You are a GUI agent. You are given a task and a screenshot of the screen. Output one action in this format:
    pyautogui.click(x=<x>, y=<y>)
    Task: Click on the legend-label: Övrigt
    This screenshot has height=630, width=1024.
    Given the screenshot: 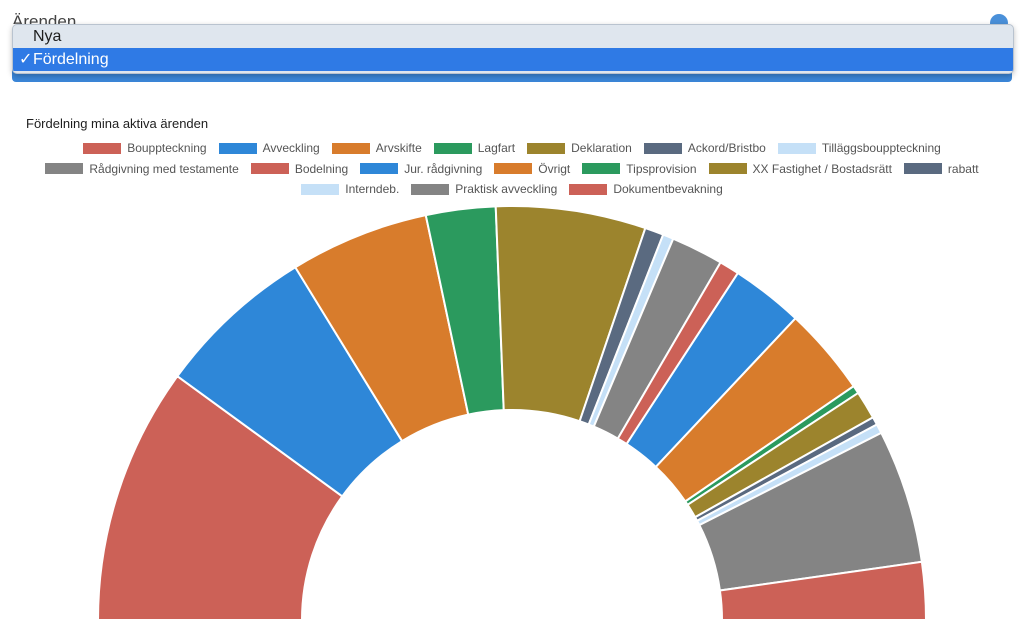 What is the action you would take?
    pyautogui.click(x=554, y=168)
    